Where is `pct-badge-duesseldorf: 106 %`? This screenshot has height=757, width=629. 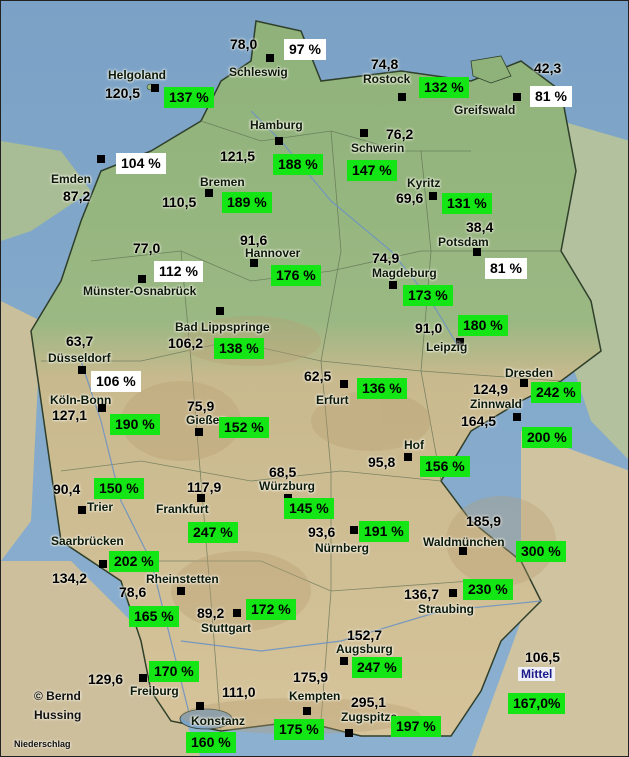
pct-badge-duesseldorf: 106 % is located at coordinates (116, 381).